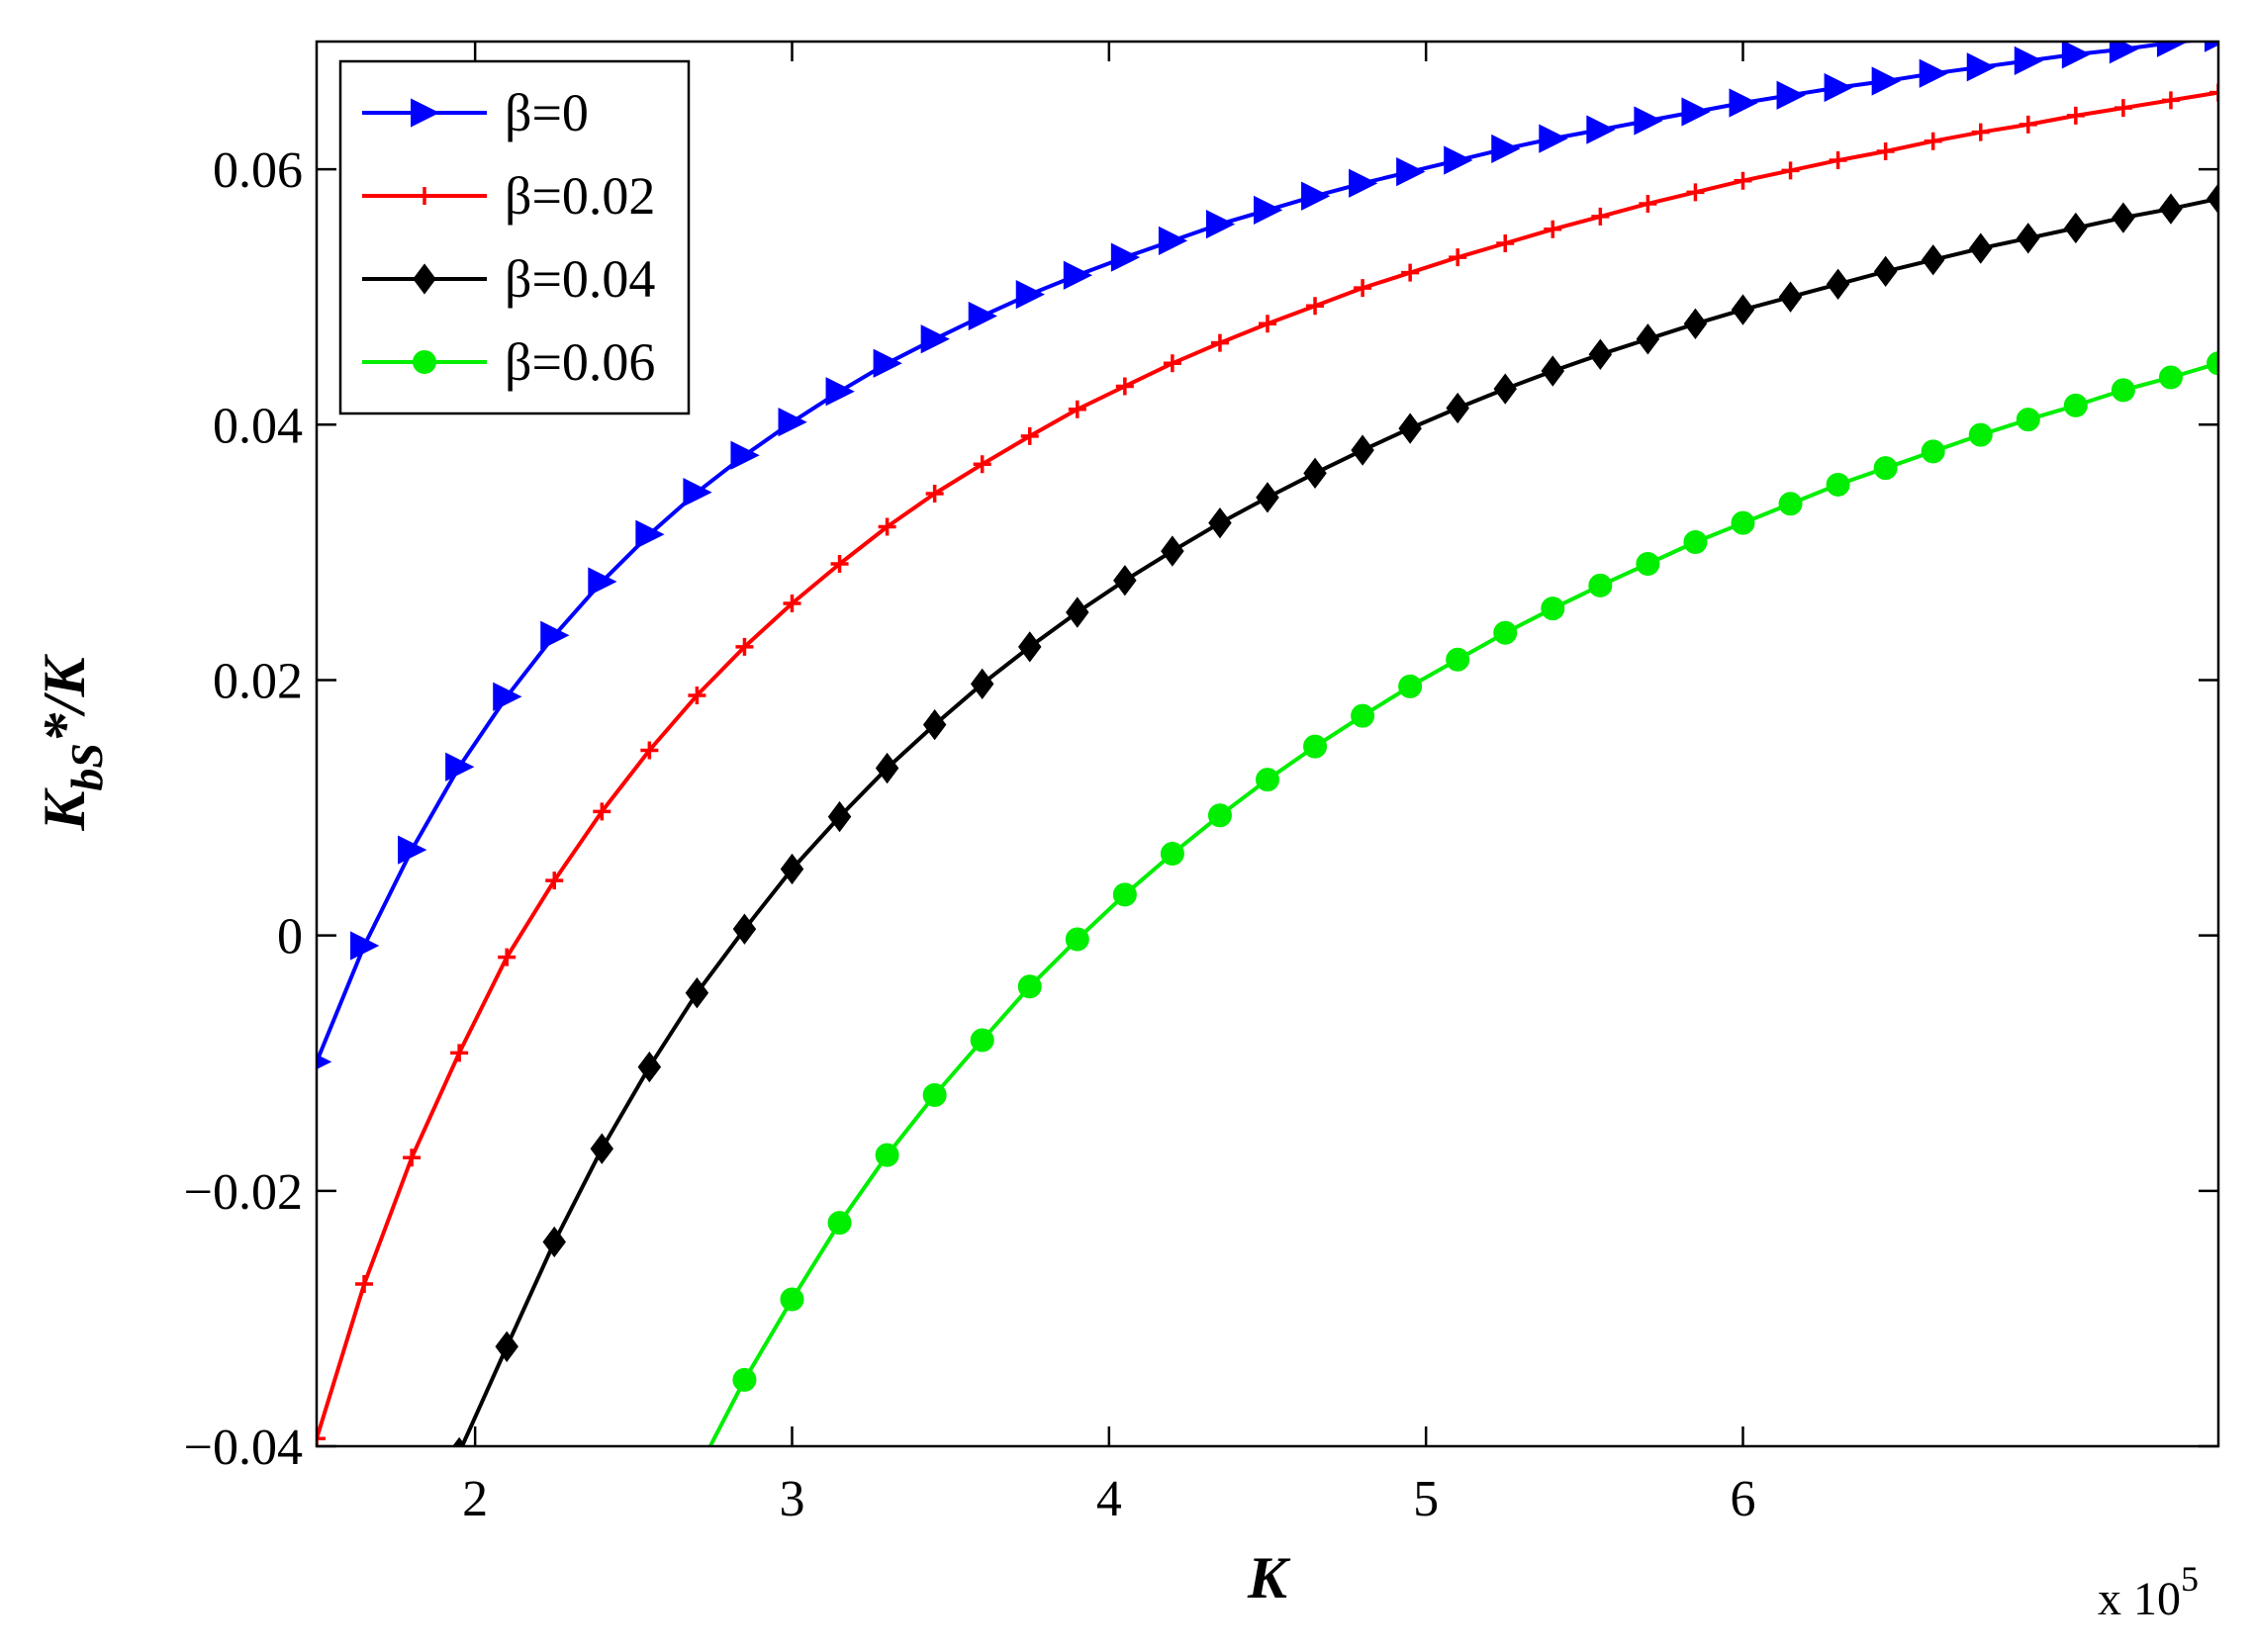  I want to click on y-axis-label-main: K, so click(64, 810).